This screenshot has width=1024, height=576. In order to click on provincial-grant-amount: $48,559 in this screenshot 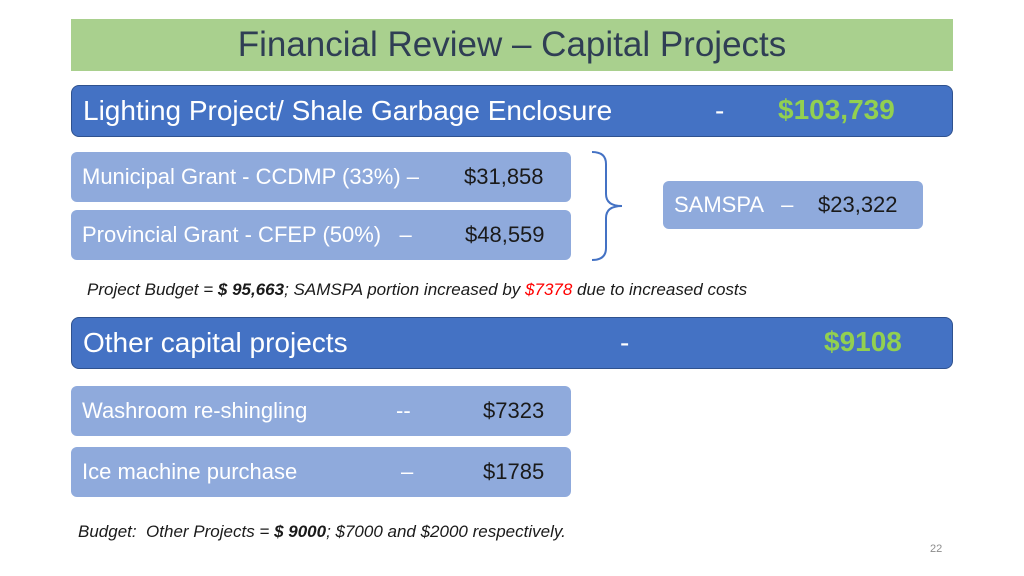, I will do `click(505, 234)`.